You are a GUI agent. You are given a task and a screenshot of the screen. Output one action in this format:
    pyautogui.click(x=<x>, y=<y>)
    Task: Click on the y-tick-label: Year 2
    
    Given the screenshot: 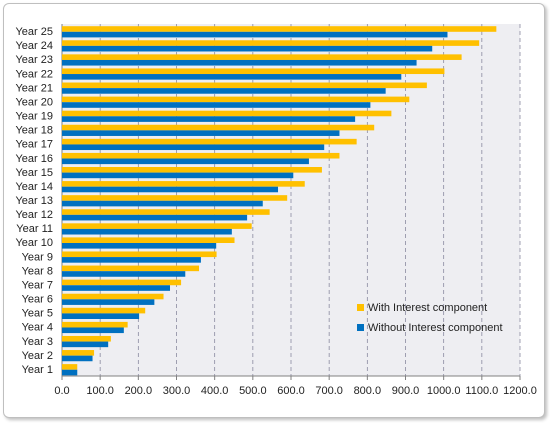 What is the action you would take?
    pyautogui.click(x=37, y=356)
    